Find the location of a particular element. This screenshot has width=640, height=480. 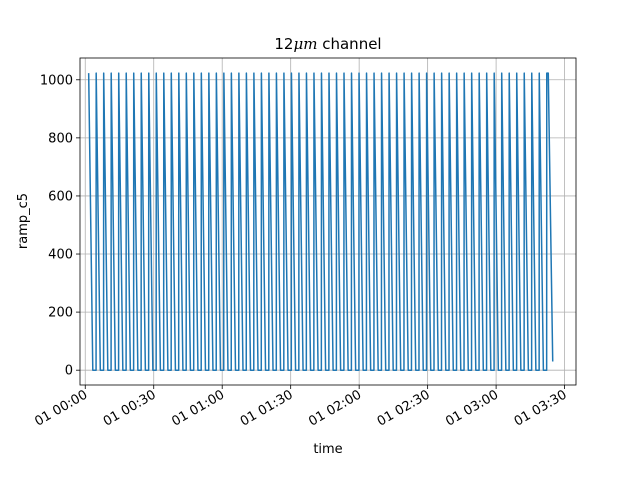

y-tick-label: 0 is located at coordinates (69, 371).